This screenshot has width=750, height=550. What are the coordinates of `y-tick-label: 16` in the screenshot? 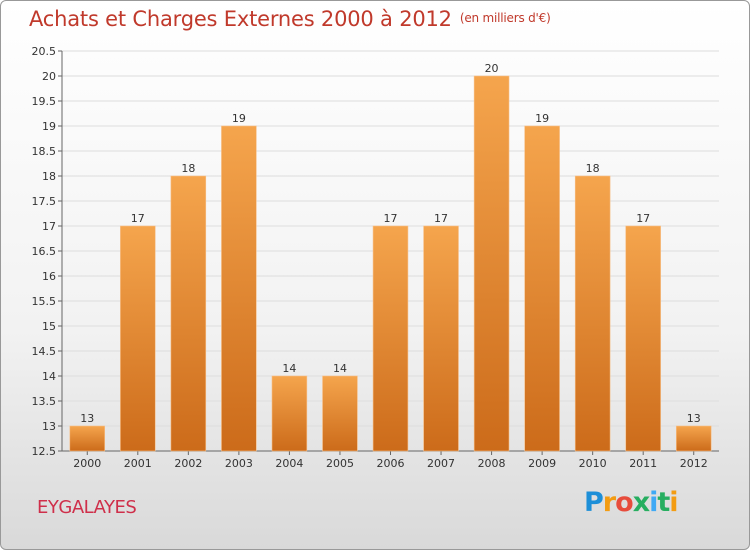 It's located at (49, 276).